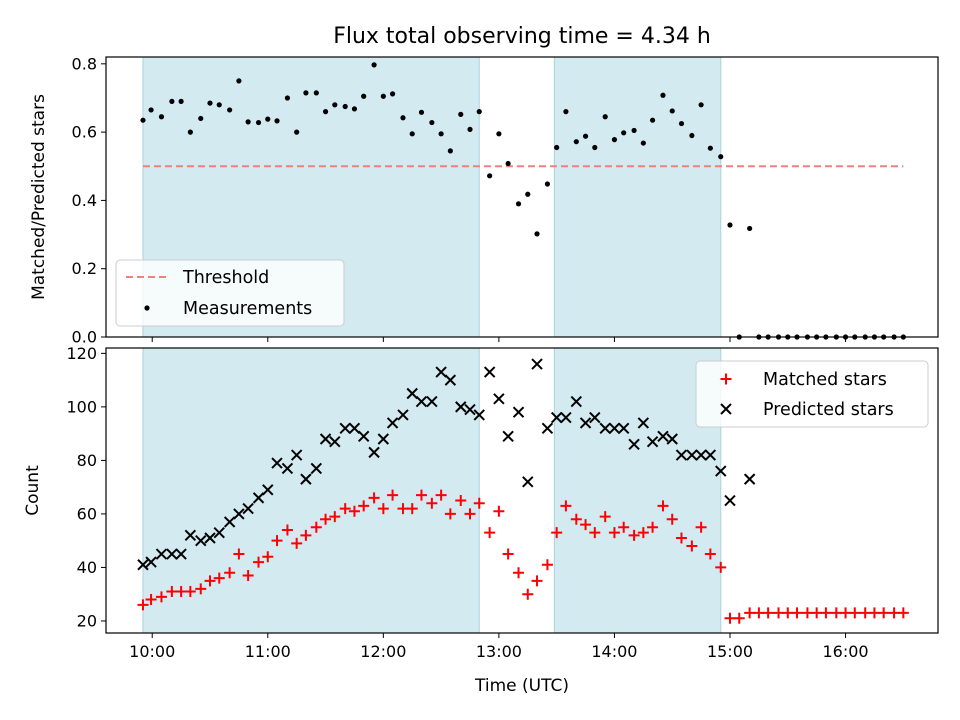 This screenshot has height=720, width=960. I want to click on y-tick-label: 100, so click(81, 406).